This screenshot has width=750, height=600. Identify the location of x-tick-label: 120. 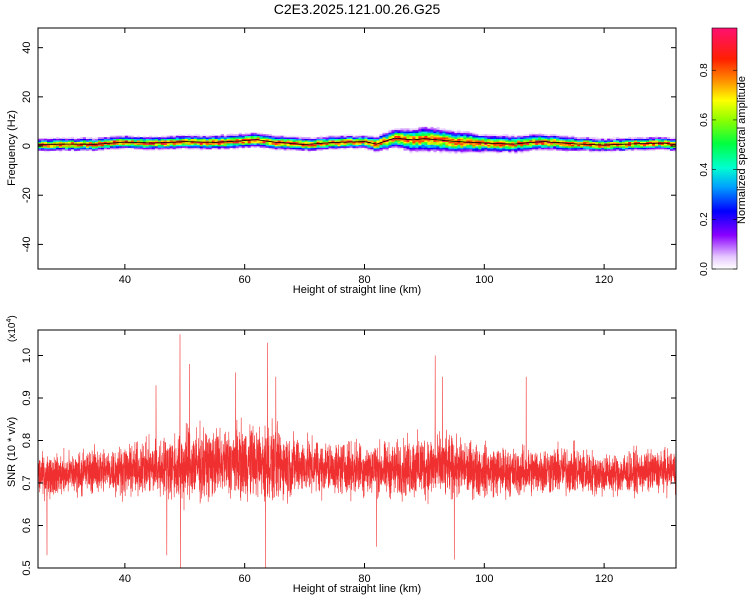
(604, 280).